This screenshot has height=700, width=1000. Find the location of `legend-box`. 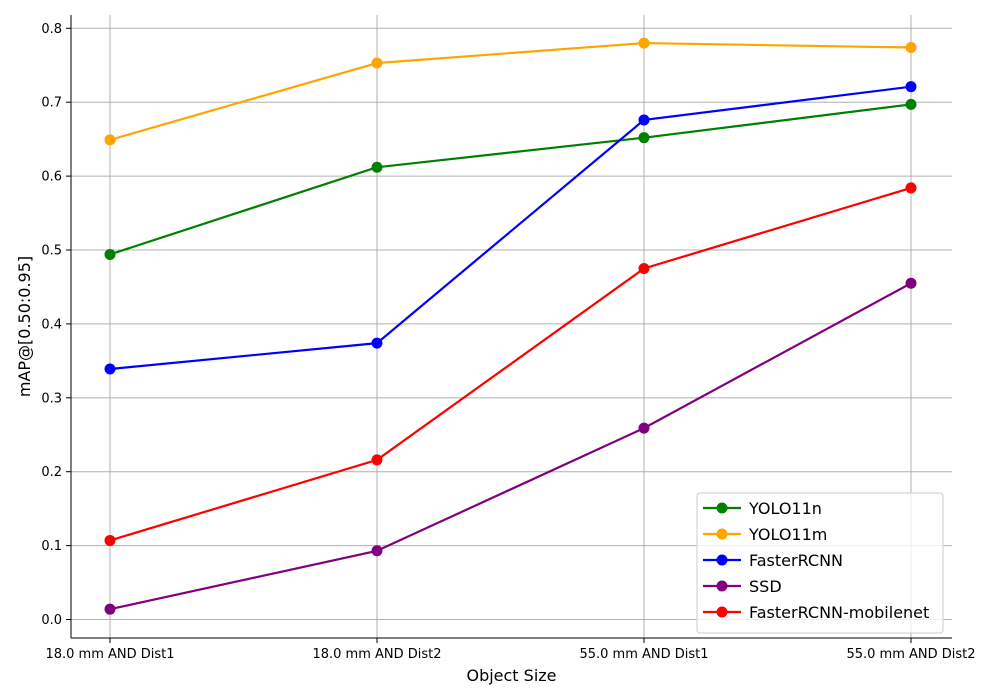

legend-box is located at coordinates (820, 563).